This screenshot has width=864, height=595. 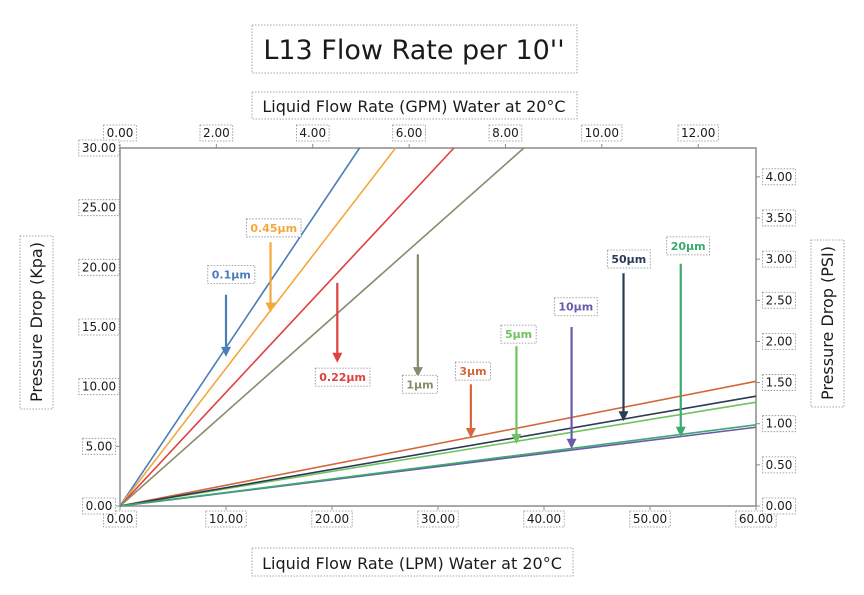 I want to click on y2-tick-label-text: 2.50, so click(x=779, y=300).